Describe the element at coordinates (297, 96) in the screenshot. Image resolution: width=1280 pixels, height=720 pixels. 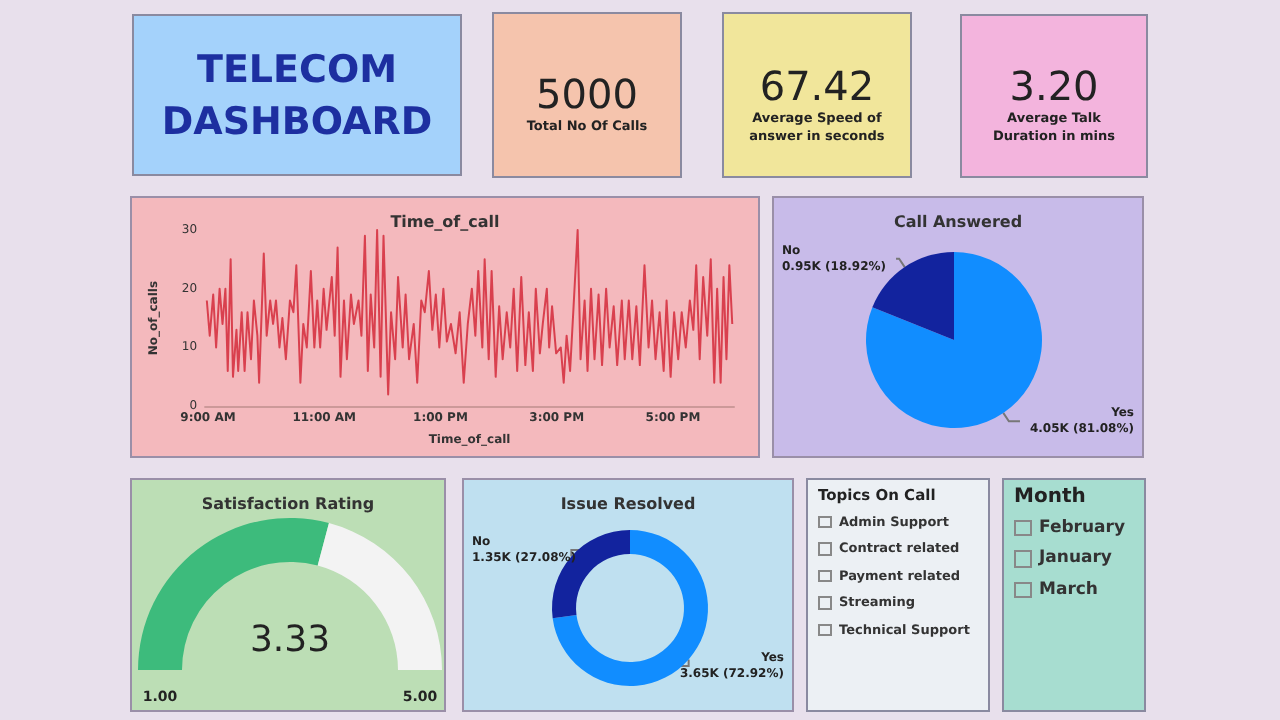
I see `text: TELECOM DASHBOARD` at that location.